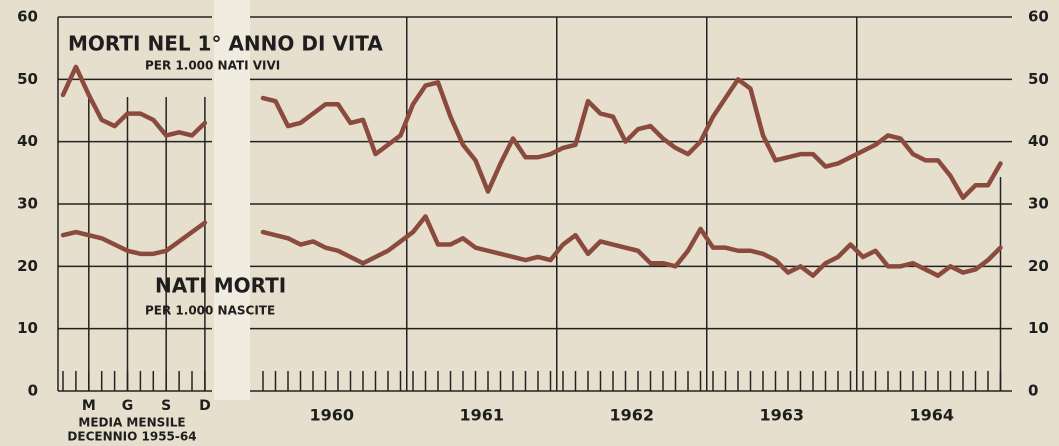  Describe the element at coordinates (232, 200) in the screenshot. I see `panel-gap` at that location.